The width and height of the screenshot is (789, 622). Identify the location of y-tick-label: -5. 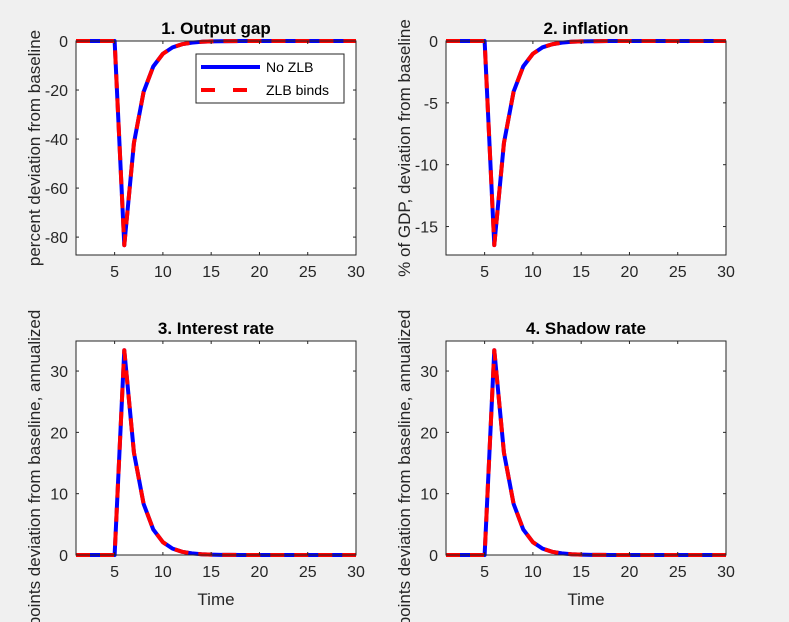
(431, 104).